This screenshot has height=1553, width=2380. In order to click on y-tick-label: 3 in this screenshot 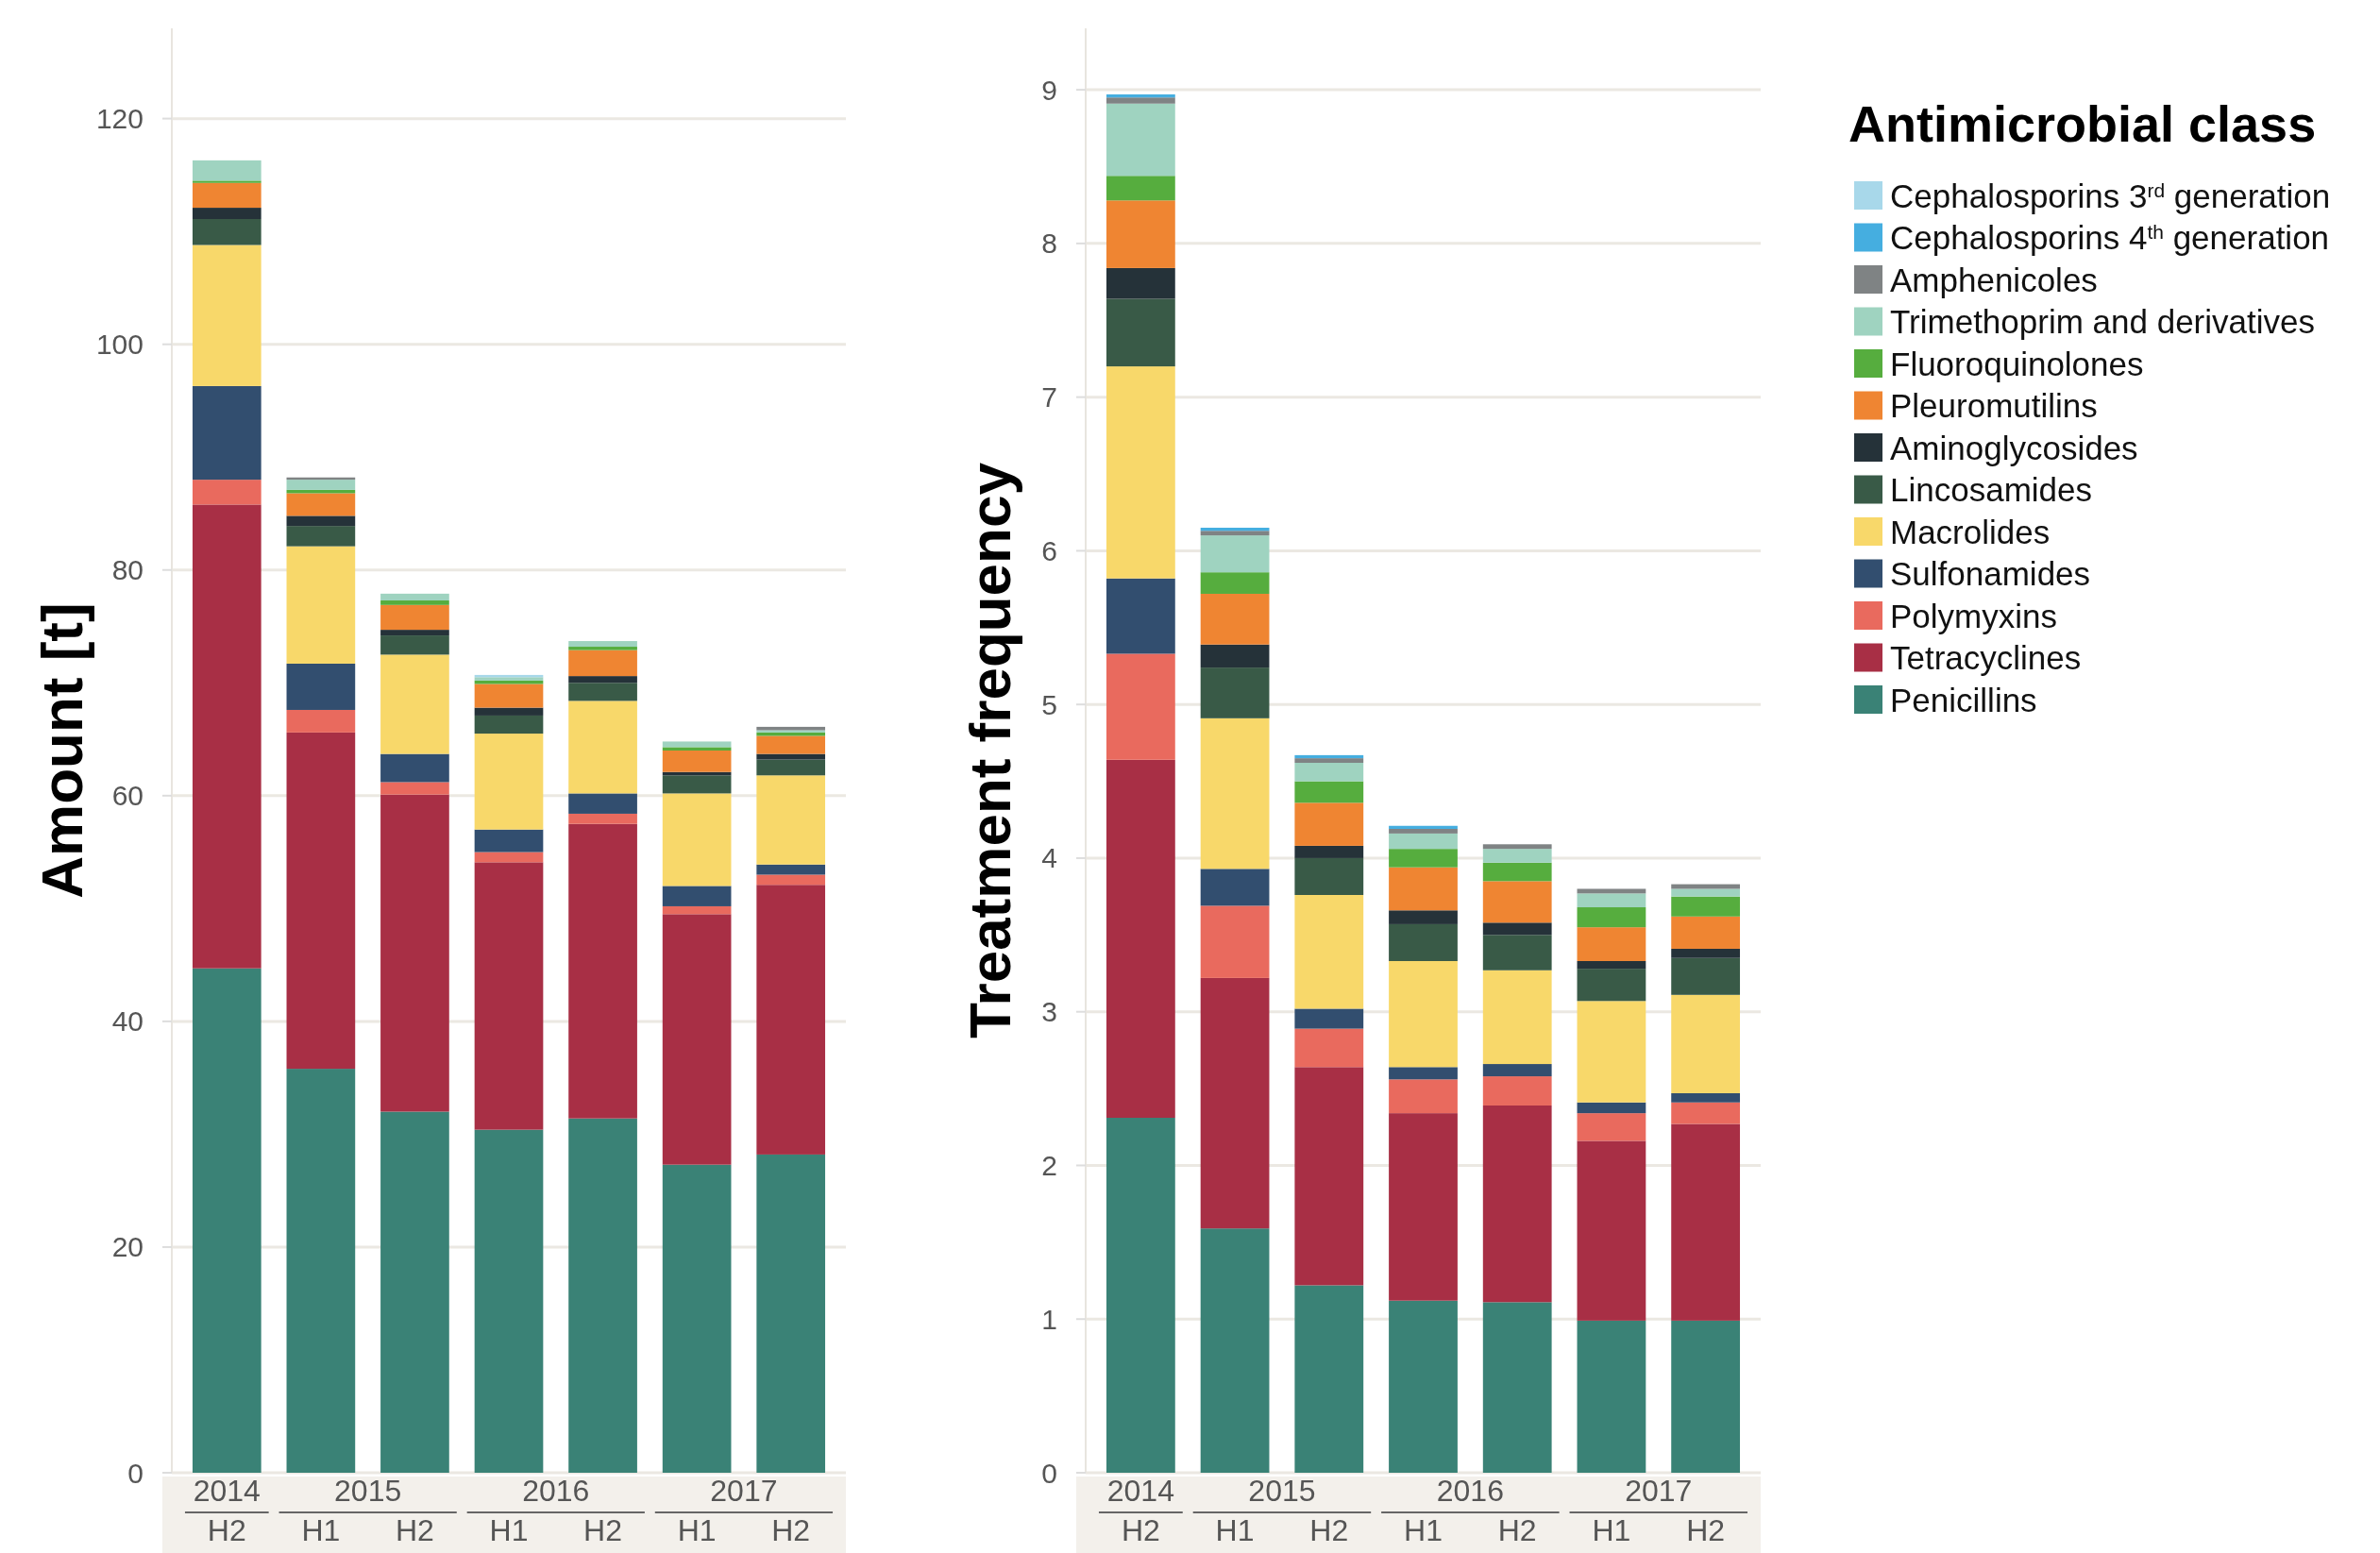, I will do `click(1049, 1012)`.